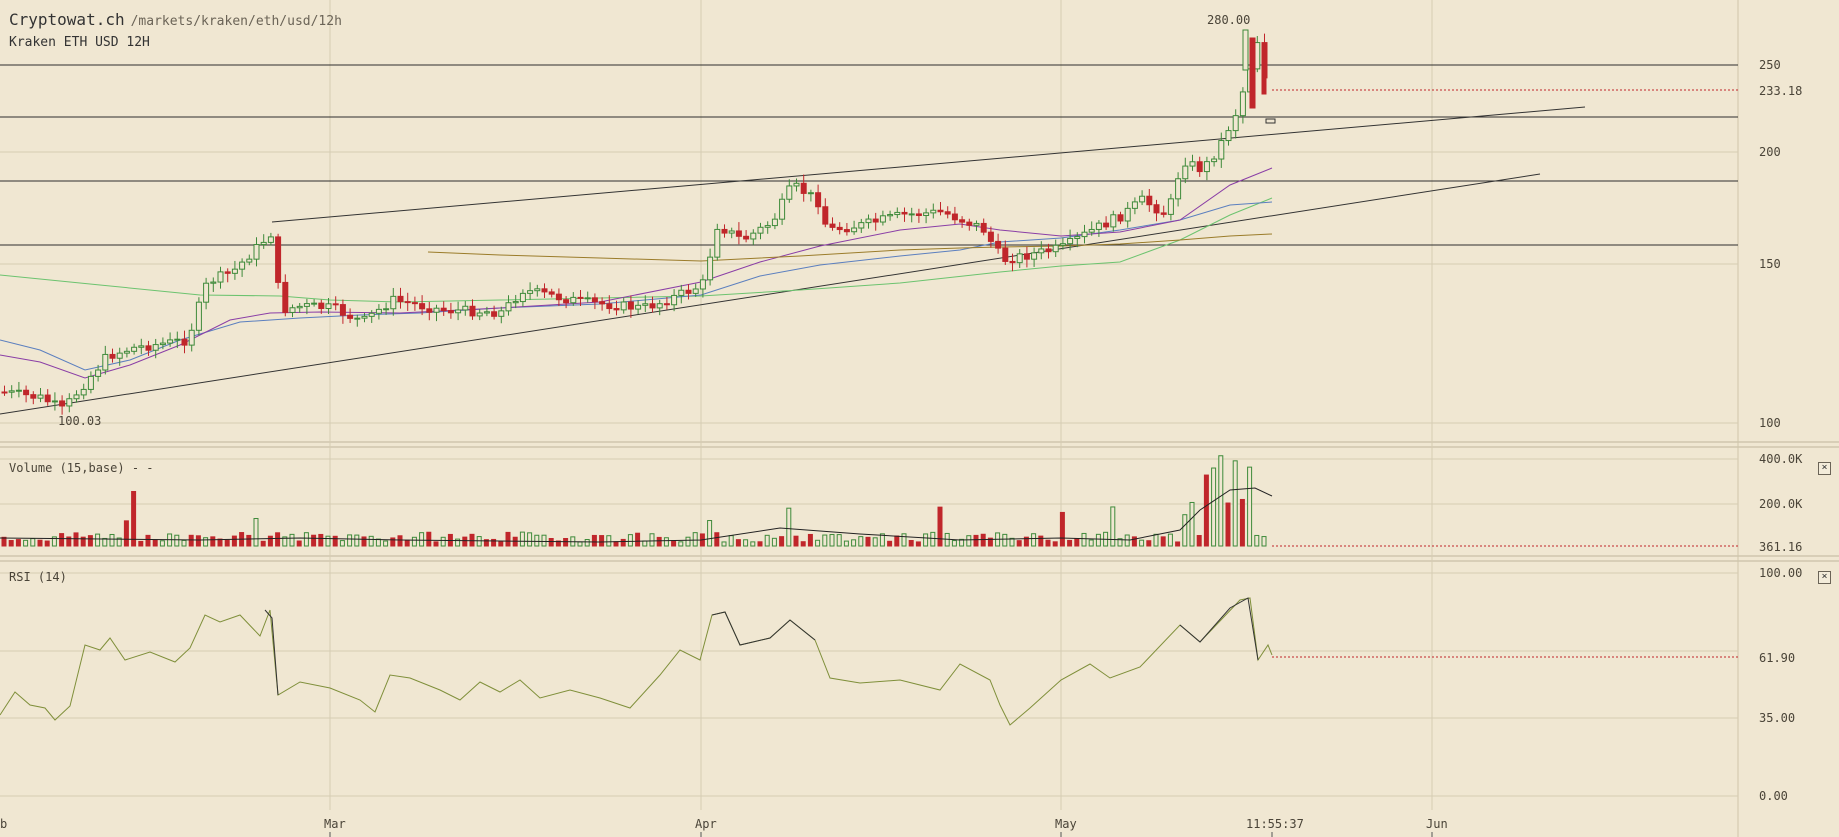 The image size is (1839, 837). What do you see at coordinates (67, 19) in the screenshot?
I see `brand-name: Cryptowat.ch` at bounding box center [67, 19].